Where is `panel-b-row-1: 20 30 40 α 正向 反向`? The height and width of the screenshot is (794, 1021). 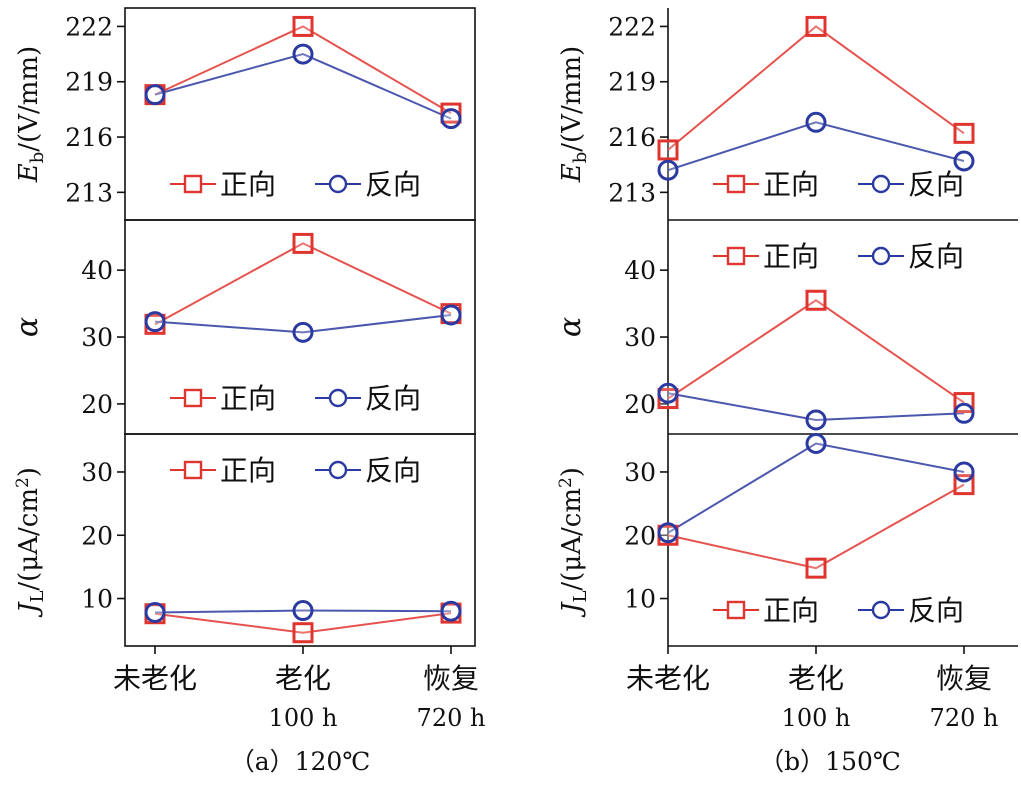
panel-b-row-1: 20 30 40 α 正向 反向 is located at coordinates (785, 327).